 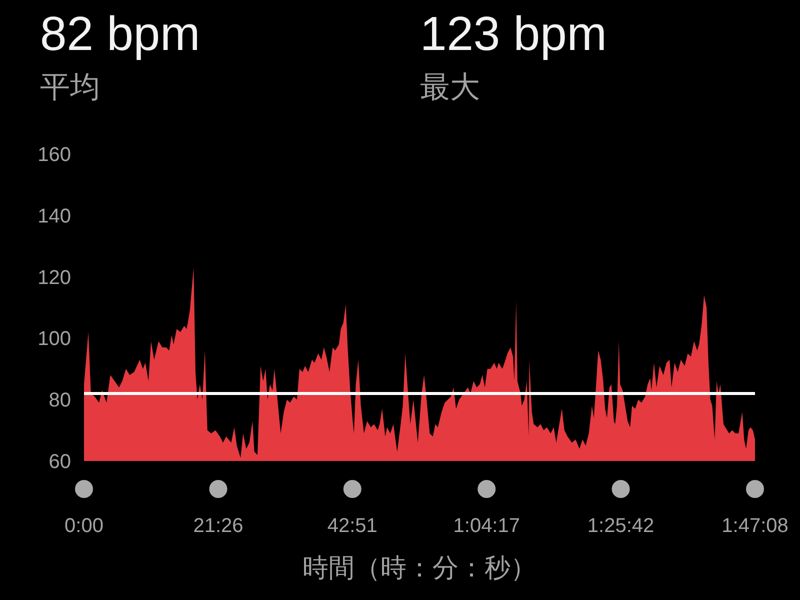 I want to click on text: 82 bpm, so click(x=120, y=34).